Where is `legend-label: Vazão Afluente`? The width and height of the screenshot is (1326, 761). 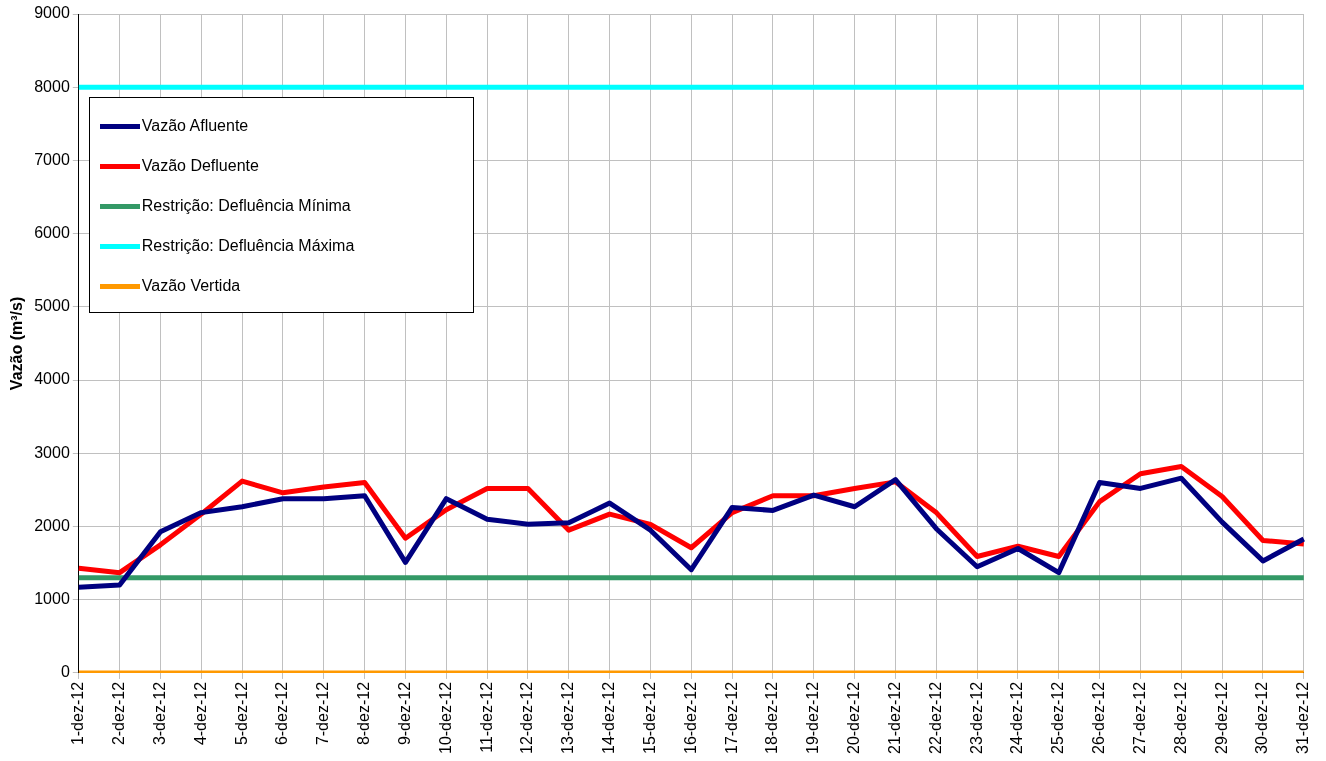
legend-label: Vazão Afluente is located at coordinates (195, 126).